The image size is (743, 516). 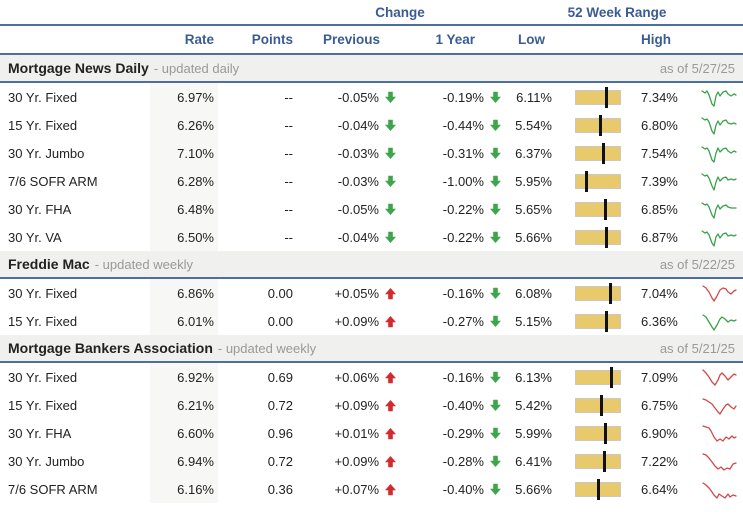 What do you see at coordinates (371, 13) in the screenshot?
I see `group-header-row: Change 52 Week Range` at bounding box center [371, 13].